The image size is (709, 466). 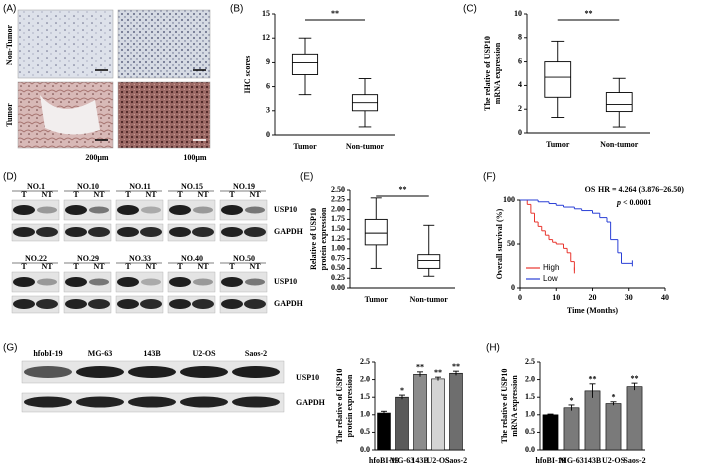 I want to click on y-tick-label: 0.25, so click(x=338, y=277).